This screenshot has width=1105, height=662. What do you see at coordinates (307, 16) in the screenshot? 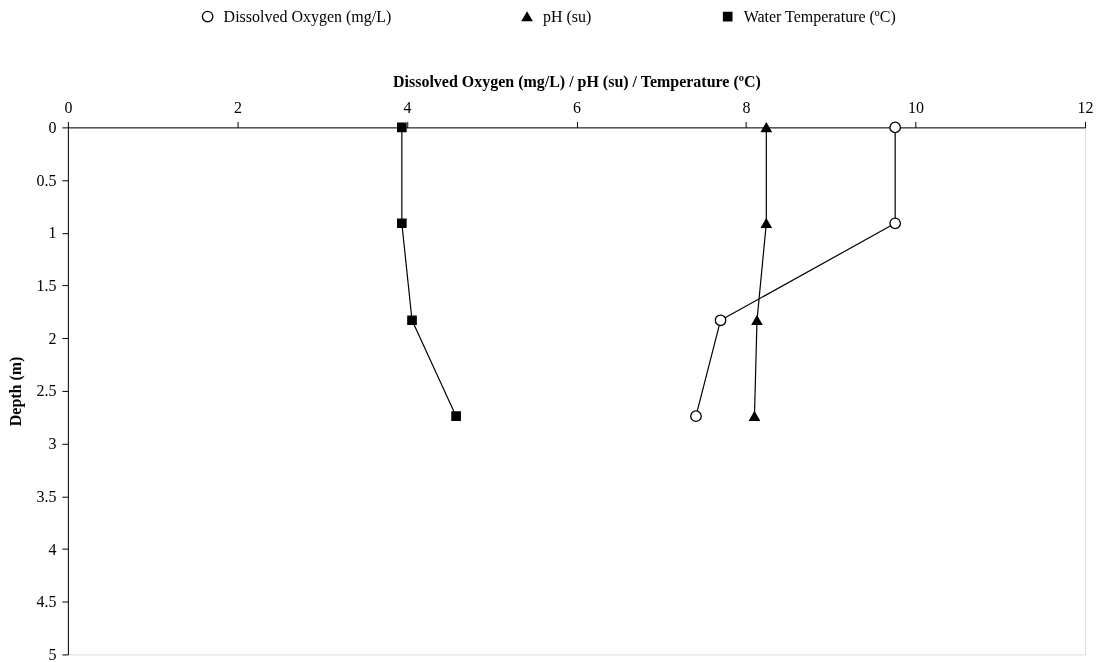
I see `legend-label: Dissolved Oxygen (mg/L)` at bounding box center [307, 16].